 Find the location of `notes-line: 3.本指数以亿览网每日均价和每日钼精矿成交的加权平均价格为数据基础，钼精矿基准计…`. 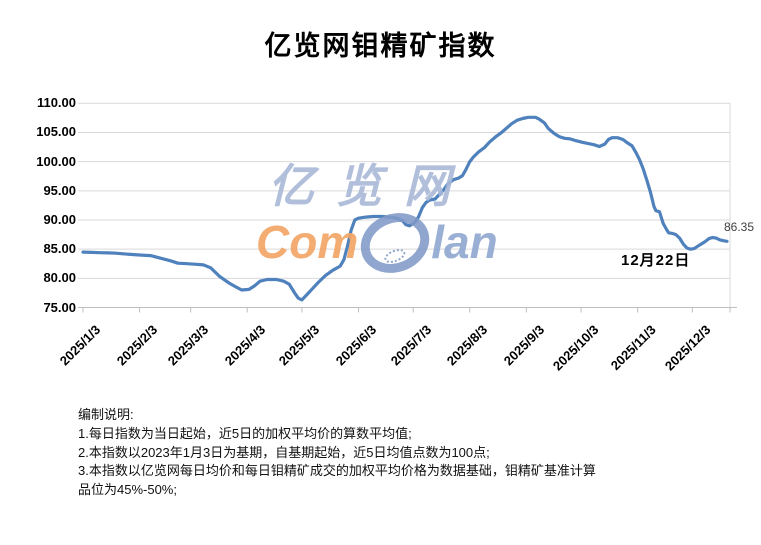

notes-line: 3.本指数以亿览网每日均价和每日钼精矿成交的加权平均价格为数据基础，钼精矿基准计… is located at coordinates (337, 471).